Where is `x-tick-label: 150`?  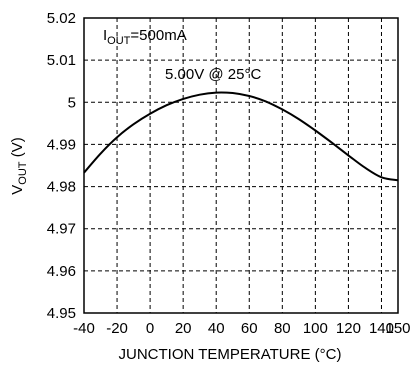 x-tick-label: 150 is located at coordinates (397, 328).